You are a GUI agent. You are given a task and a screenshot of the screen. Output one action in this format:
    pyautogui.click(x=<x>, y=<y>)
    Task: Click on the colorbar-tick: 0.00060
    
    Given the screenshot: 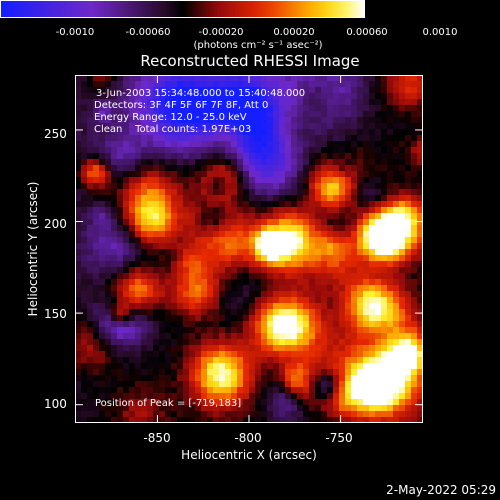 What is the action you would take?
    pyautogui.click(x=367, y=32)
    